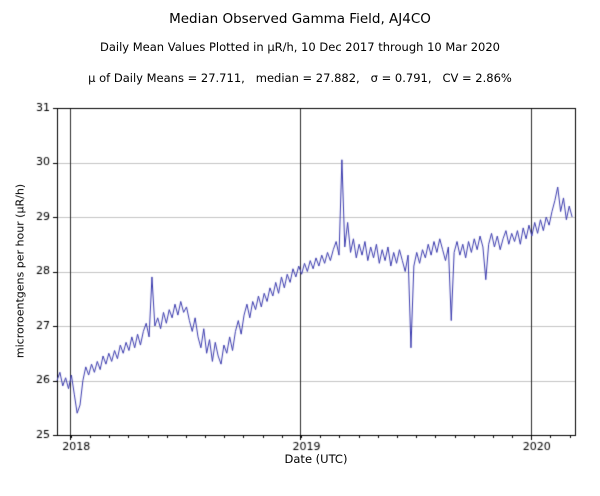 Image resolution: width=600 pixels, height=496 pixels. I want to click on chart-title: Median Observed Gamma Field, AJ4CO, so click(300, 19).